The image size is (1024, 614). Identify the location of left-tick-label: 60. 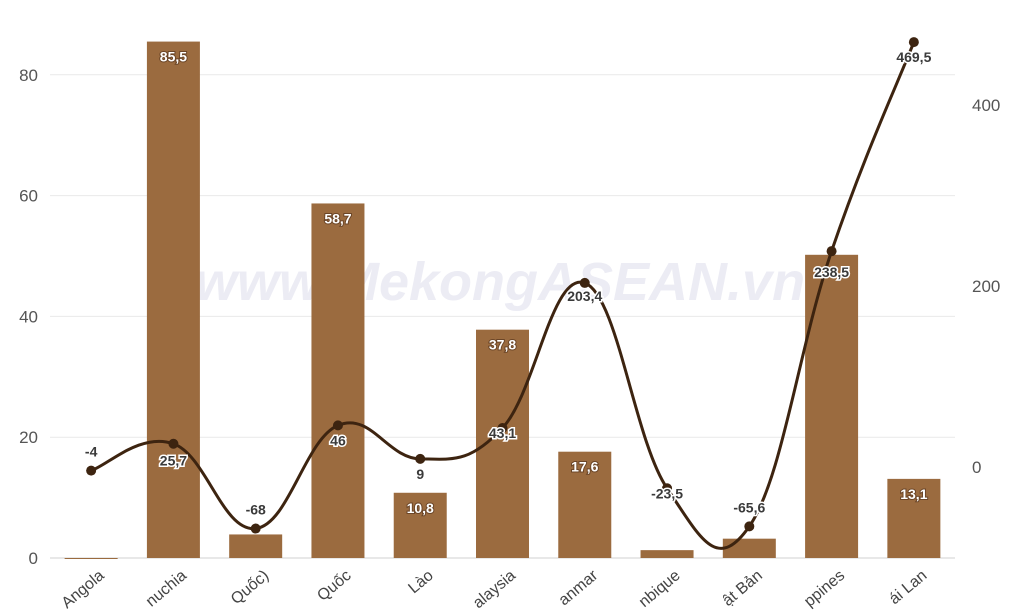
(28, 196).